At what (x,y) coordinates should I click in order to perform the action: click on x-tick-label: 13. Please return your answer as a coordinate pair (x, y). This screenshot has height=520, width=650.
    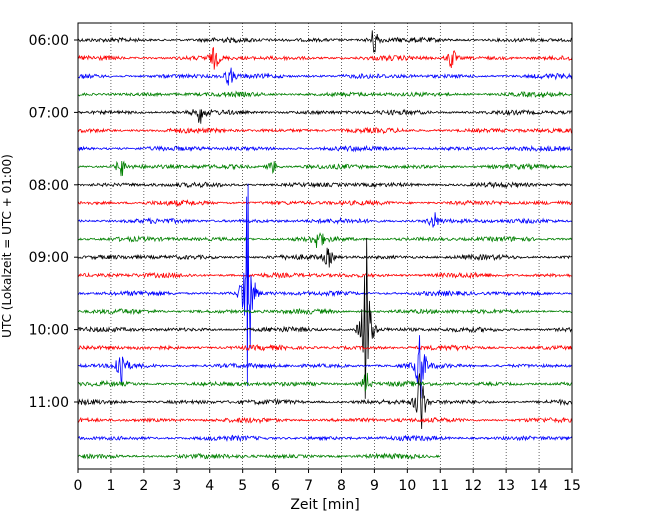
    Looking at the image, I should click on (506, 486).